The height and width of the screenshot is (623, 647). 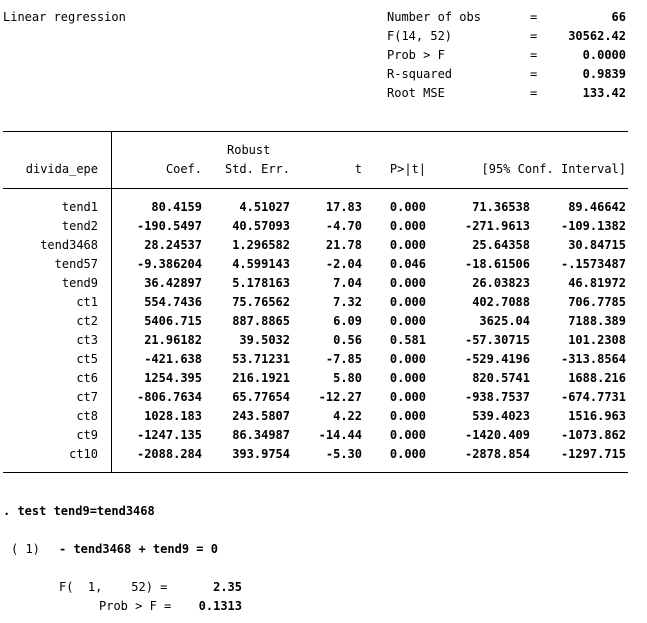 I want to click on table-cell: -2878.854, so click(x=497, y=454).